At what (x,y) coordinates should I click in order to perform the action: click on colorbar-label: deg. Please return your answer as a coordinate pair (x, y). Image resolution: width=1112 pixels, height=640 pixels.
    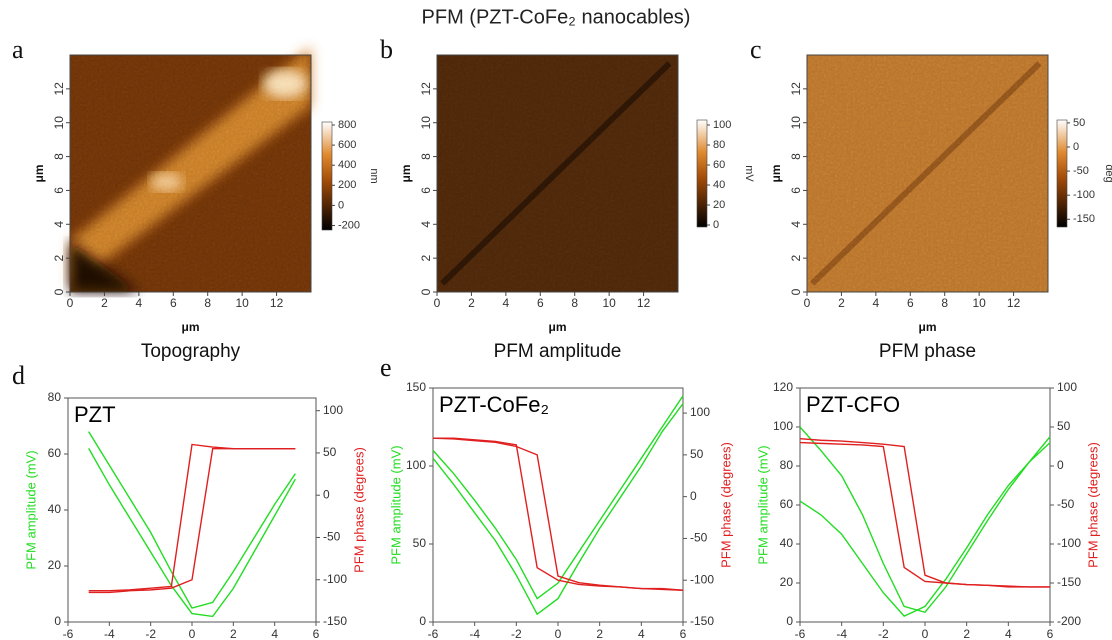
    Looking at the image, I should click on (1107, 173).